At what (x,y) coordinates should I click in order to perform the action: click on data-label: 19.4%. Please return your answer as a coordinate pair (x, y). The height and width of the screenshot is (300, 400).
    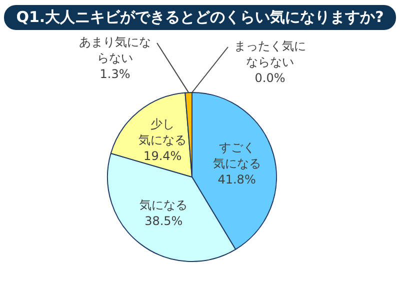
    Looking at the image, I should click on (163, 156).